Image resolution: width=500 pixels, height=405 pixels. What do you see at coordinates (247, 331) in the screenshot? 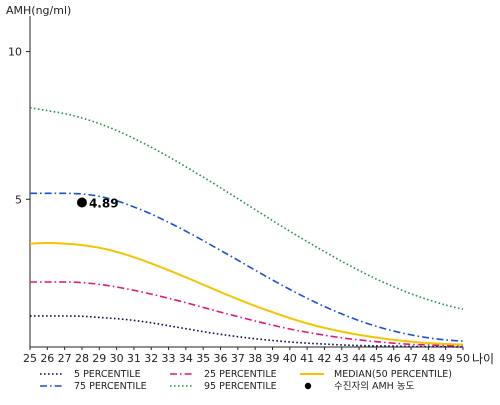
I see `series-line-5-percentile` at bounding box center [247, 331].